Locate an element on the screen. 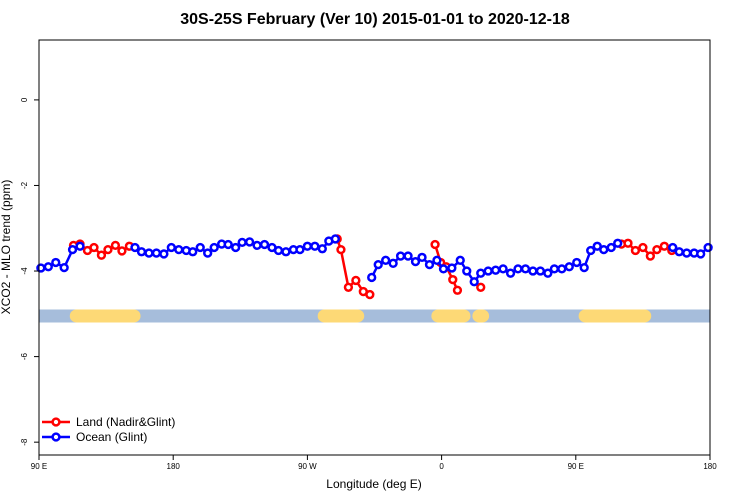 This screenshot has width=750, height=500. y-axis-label: XCO2 - MLO trend (ppm) is located at coordinates (6, 247).